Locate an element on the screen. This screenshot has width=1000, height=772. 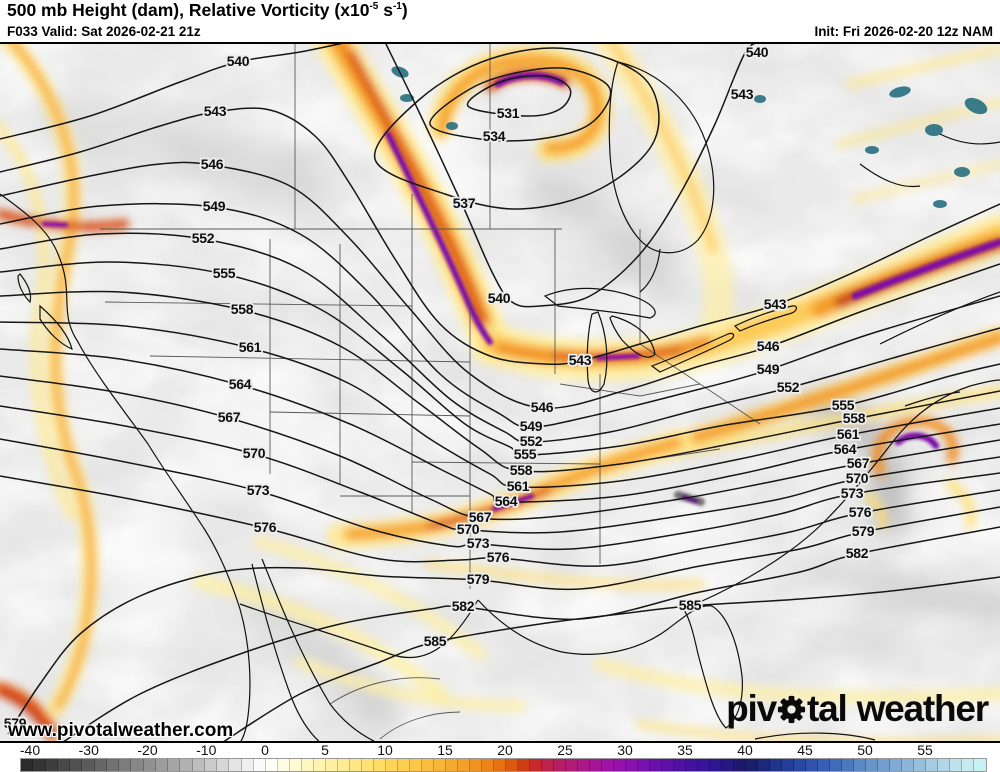
colorbar-tick: 5 is located at coordinates (325, 750).